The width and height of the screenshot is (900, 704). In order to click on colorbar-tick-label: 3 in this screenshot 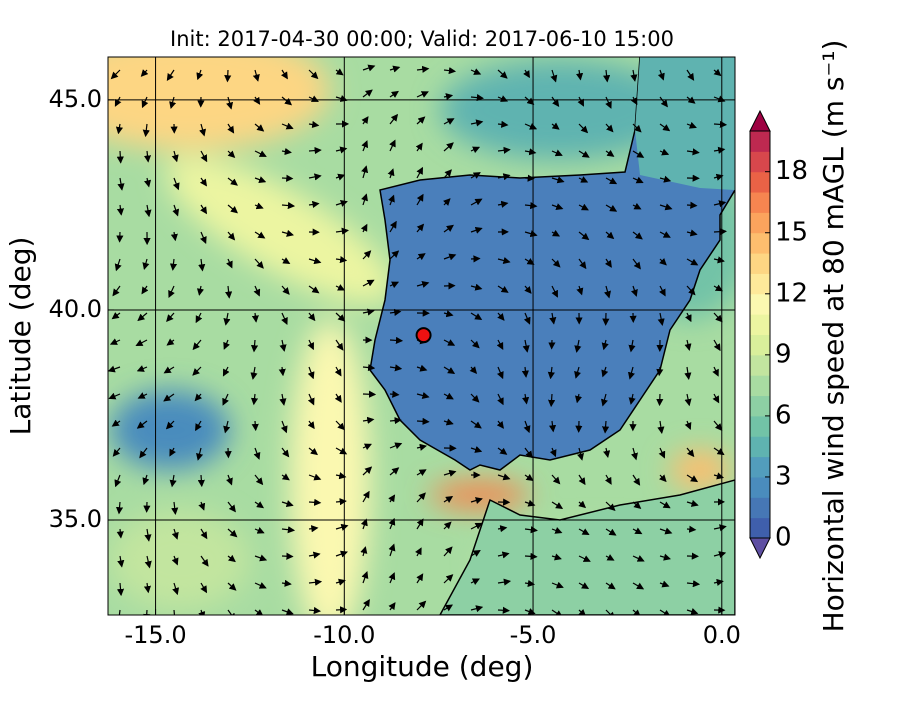, I will do `click(783, 476)`.